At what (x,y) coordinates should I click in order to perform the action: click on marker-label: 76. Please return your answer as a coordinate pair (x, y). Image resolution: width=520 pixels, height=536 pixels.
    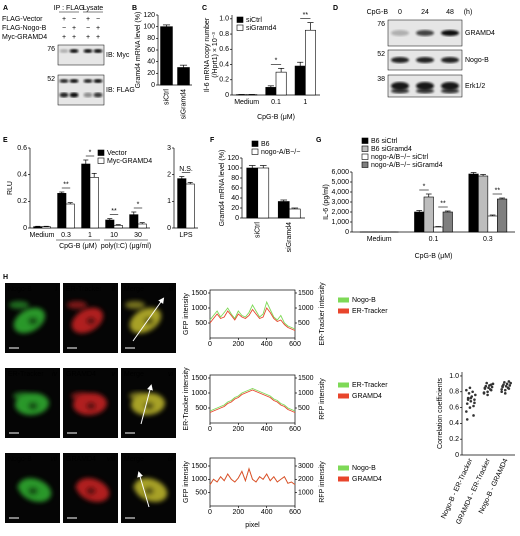
    Looking at the image, I should click on (381, 24).